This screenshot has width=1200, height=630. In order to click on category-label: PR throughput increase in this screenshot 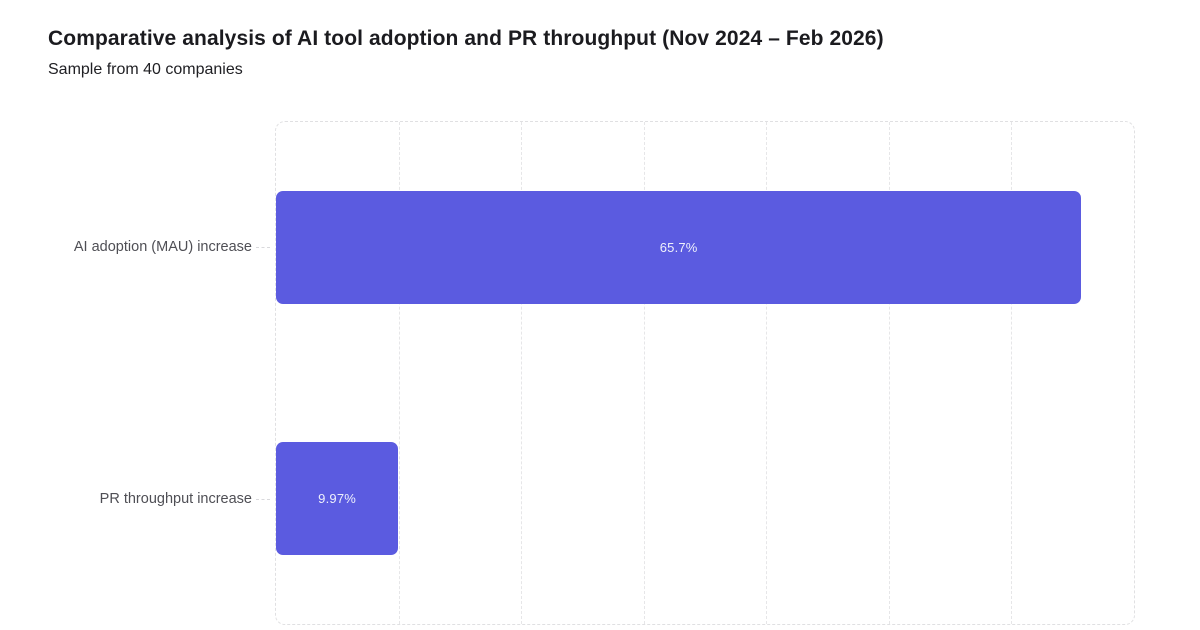, I will do `click(175, 499)`.